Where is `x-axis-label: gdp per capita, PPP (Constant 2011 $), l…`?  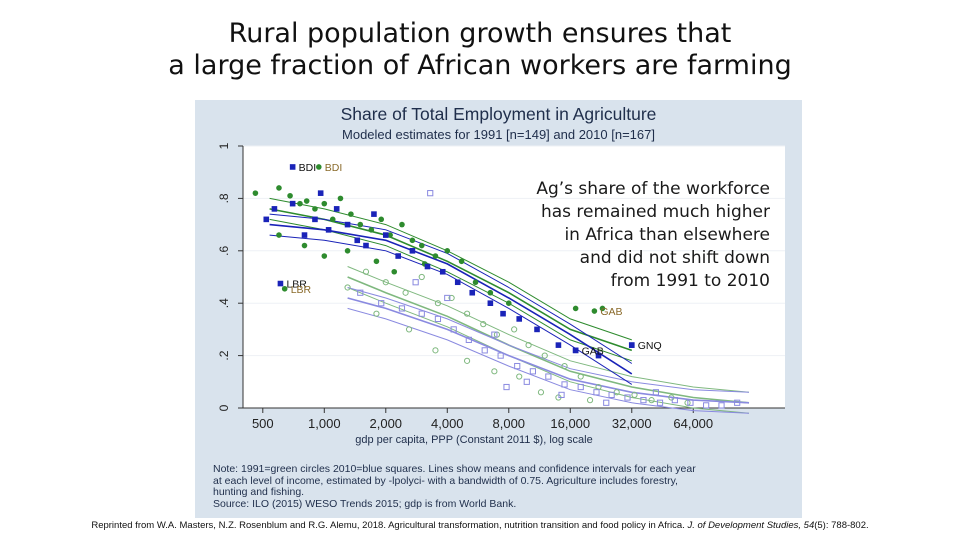
x-axis-label: gdp per capita, PPP (Constant 2011 $), l… is located at coordinates (473, 440).